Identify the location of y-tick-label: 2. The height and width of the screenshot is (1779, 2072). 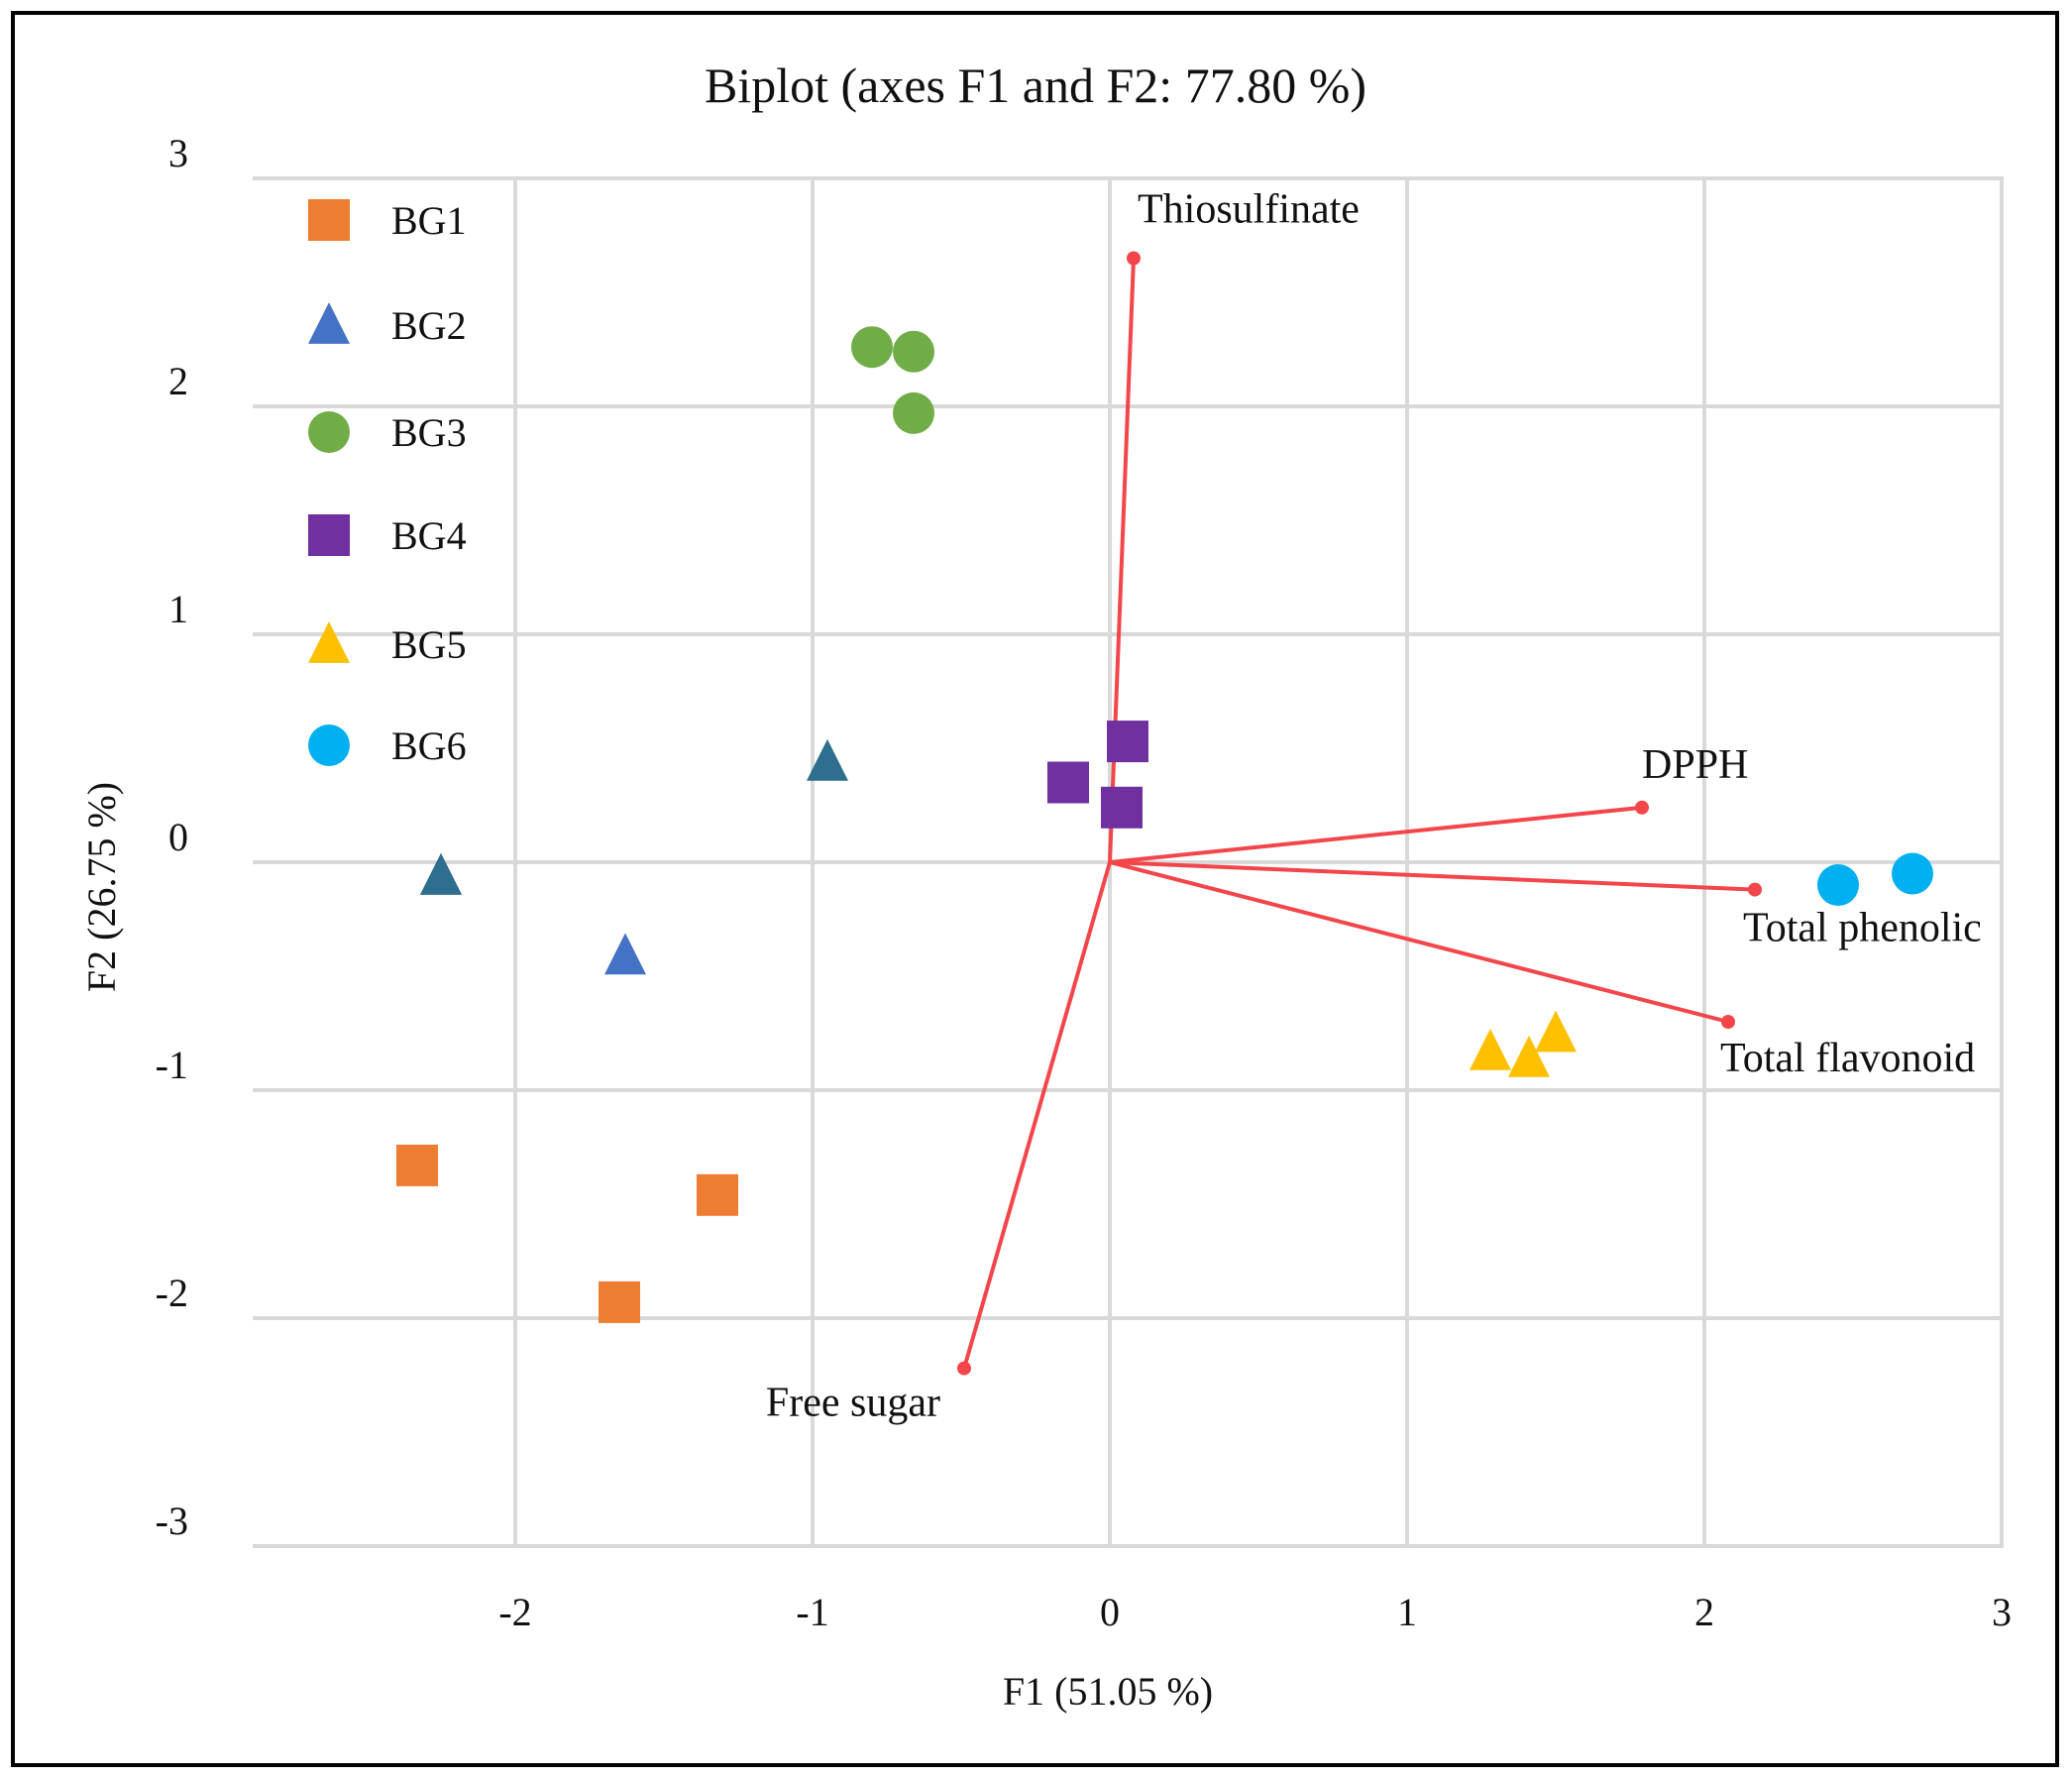
(178, 381).